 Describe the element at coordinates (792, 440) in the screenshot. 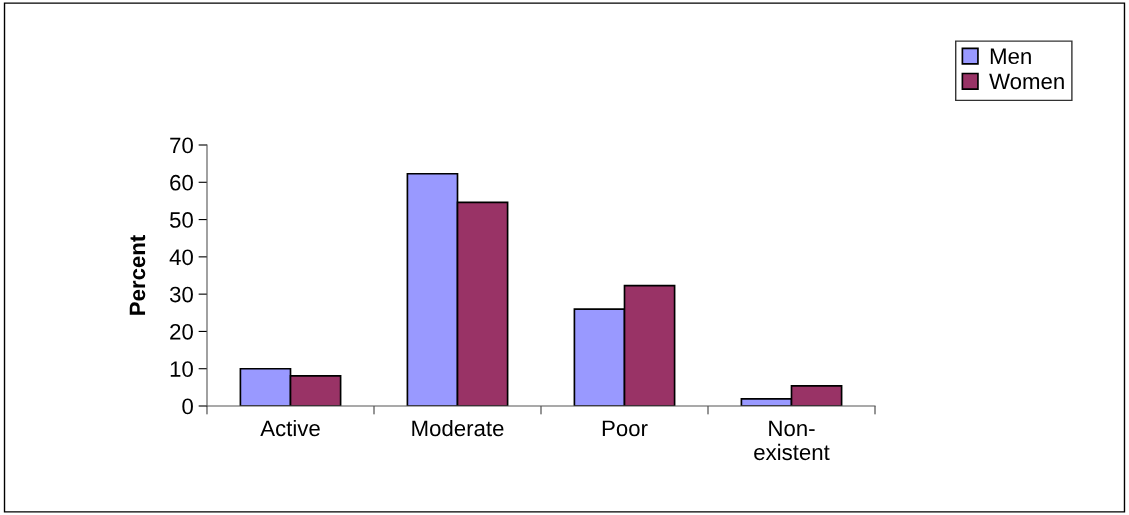

I see `x-tick-label: Non- existent` at that location.